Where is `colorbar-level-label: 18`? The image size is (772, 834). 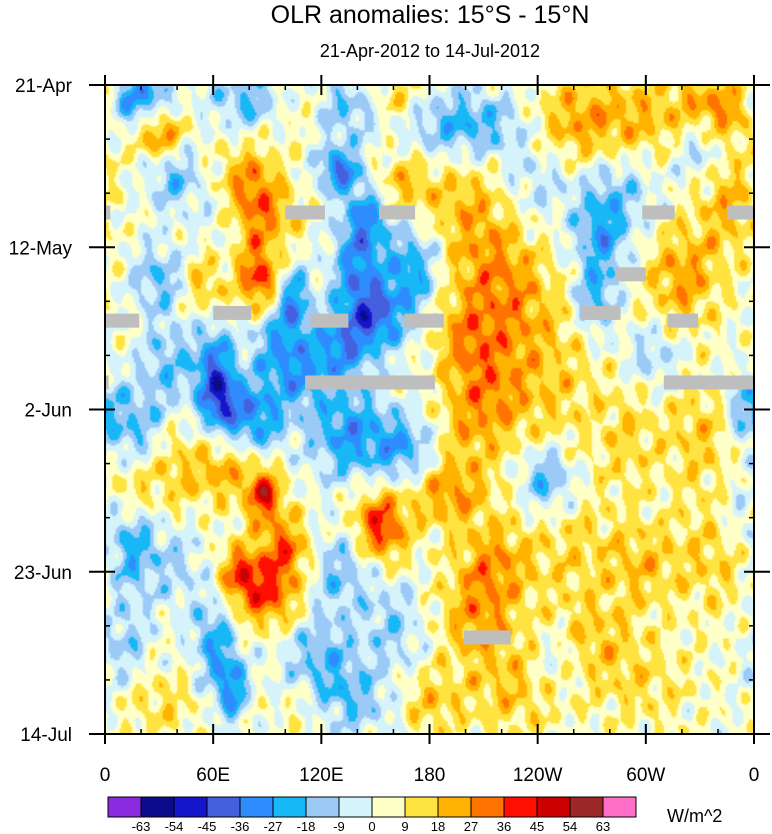
colorbar-level-label: 18 is located at coordinates (438, 826).